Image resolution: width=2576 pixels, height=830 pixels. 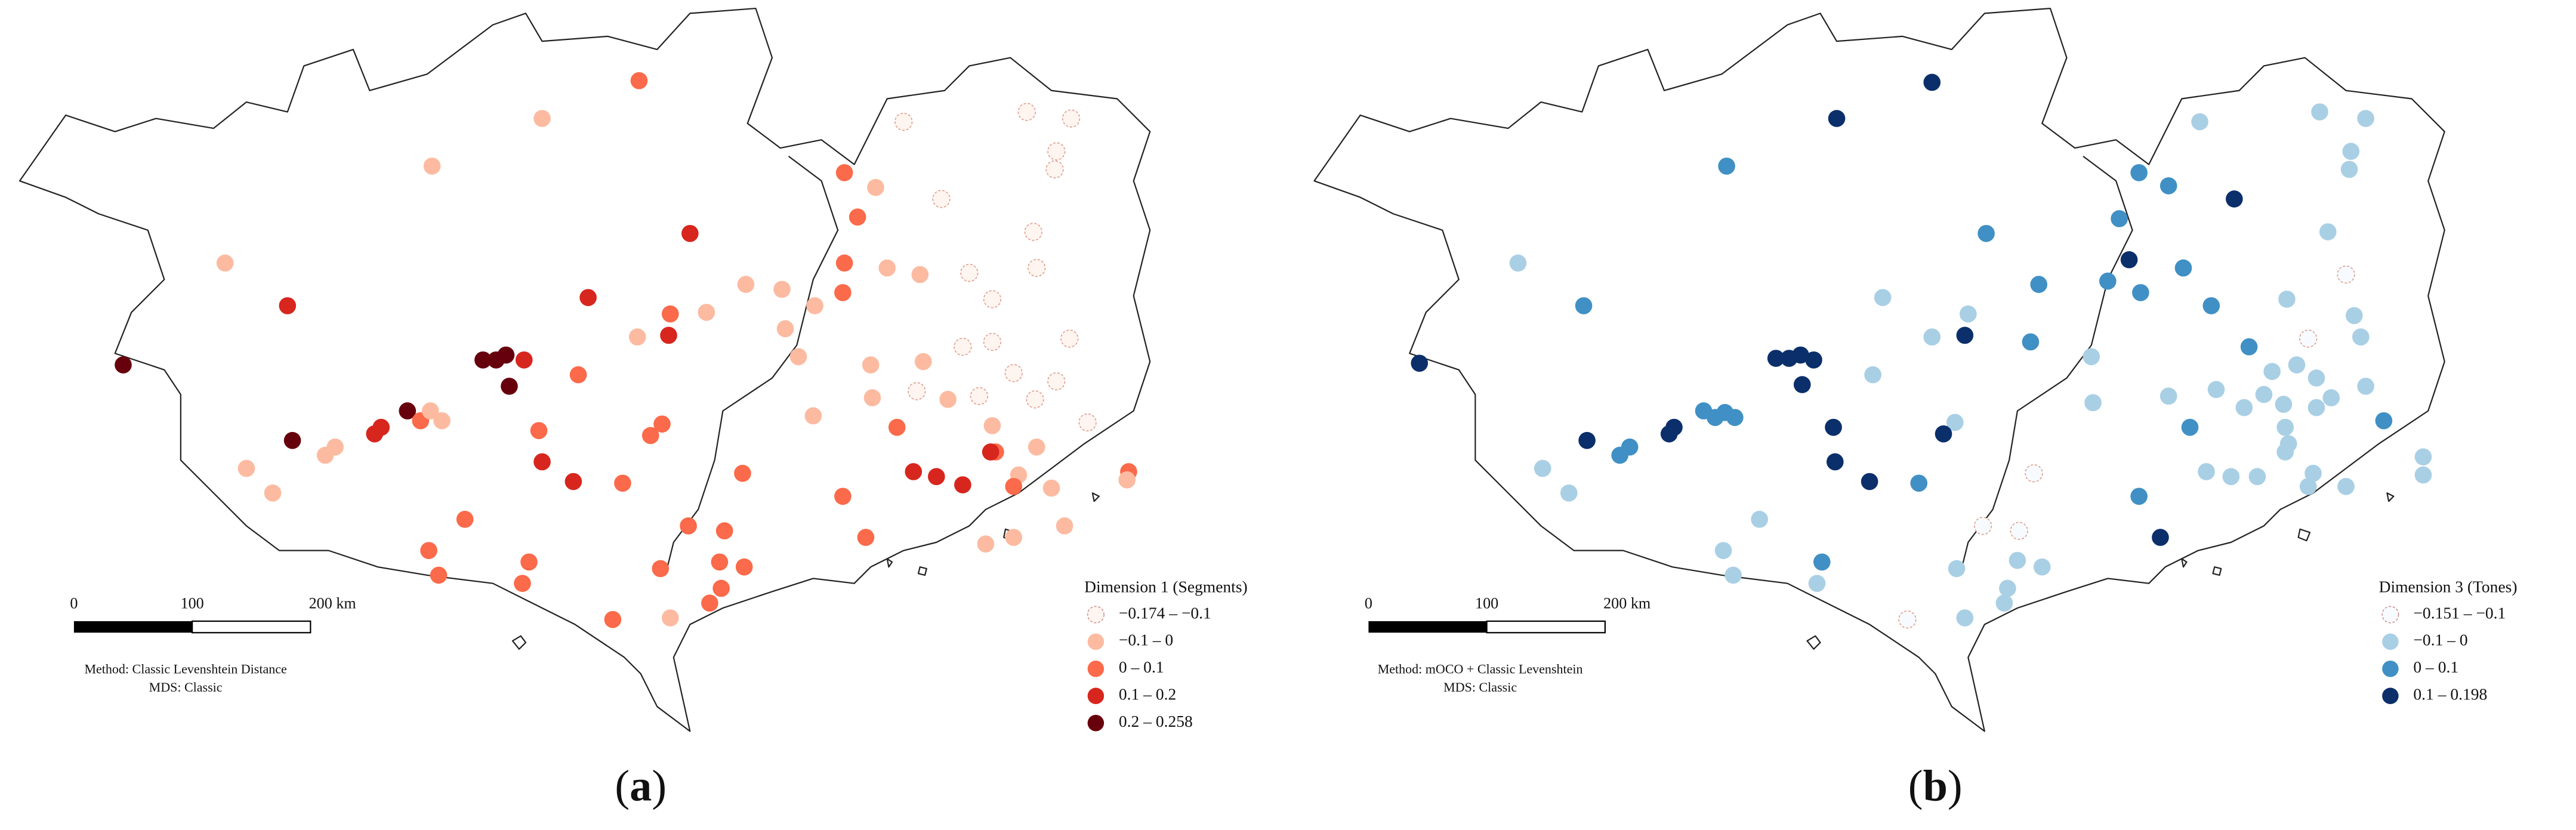 I want to click on scale-label: 0, so click(x=1369, y=603).